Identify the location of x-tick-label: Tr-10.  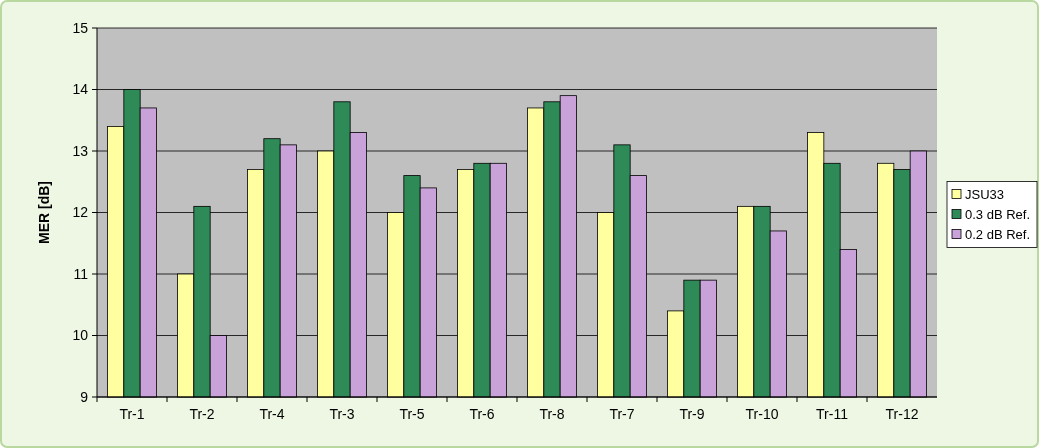
(762, 414).